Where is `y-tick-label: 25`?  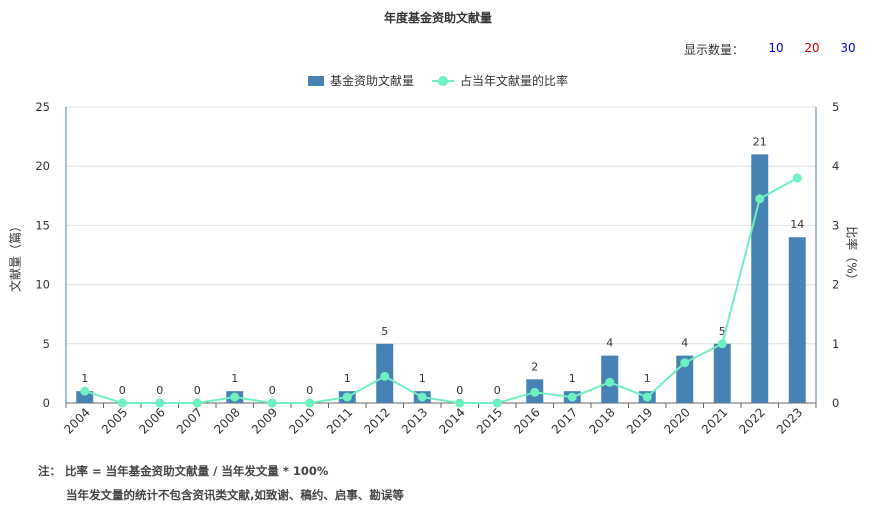 y-tick-label: 25 is located at coordinates (42, 107).